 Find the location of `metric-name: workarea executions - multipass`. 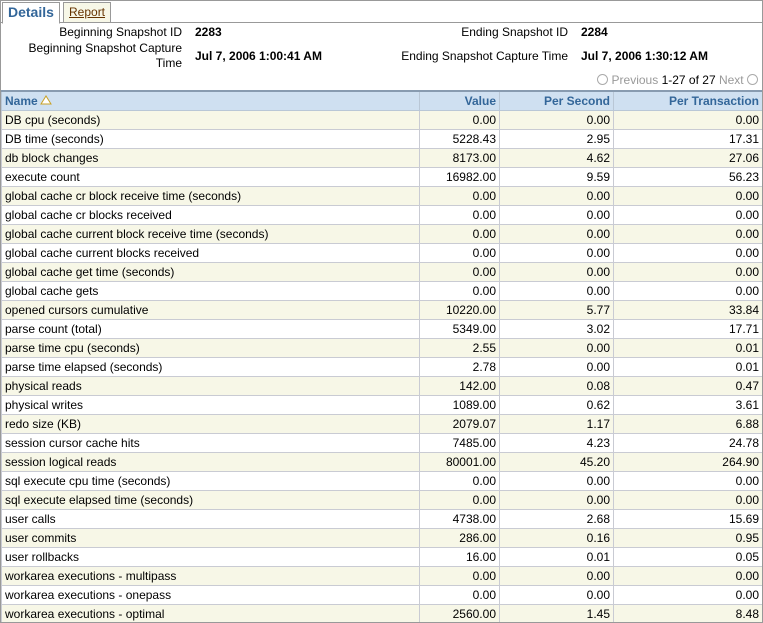

metric-name: workarea executions - multipass is located at coordinates (210, 576).